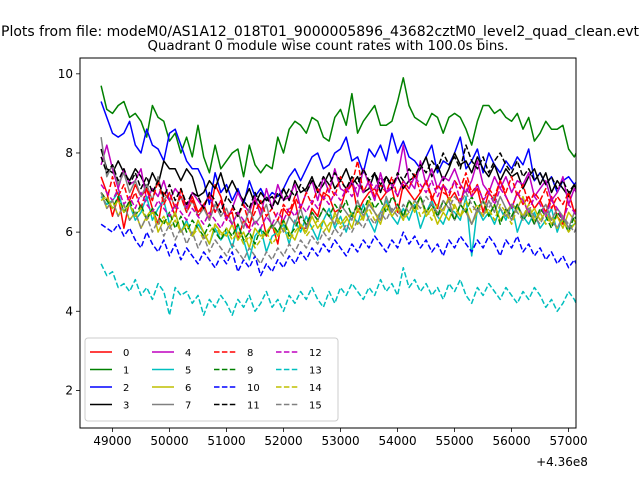 This screenshot has width=640, height=480. I want to click on x-tick-label: 54000, so click(397, 441).